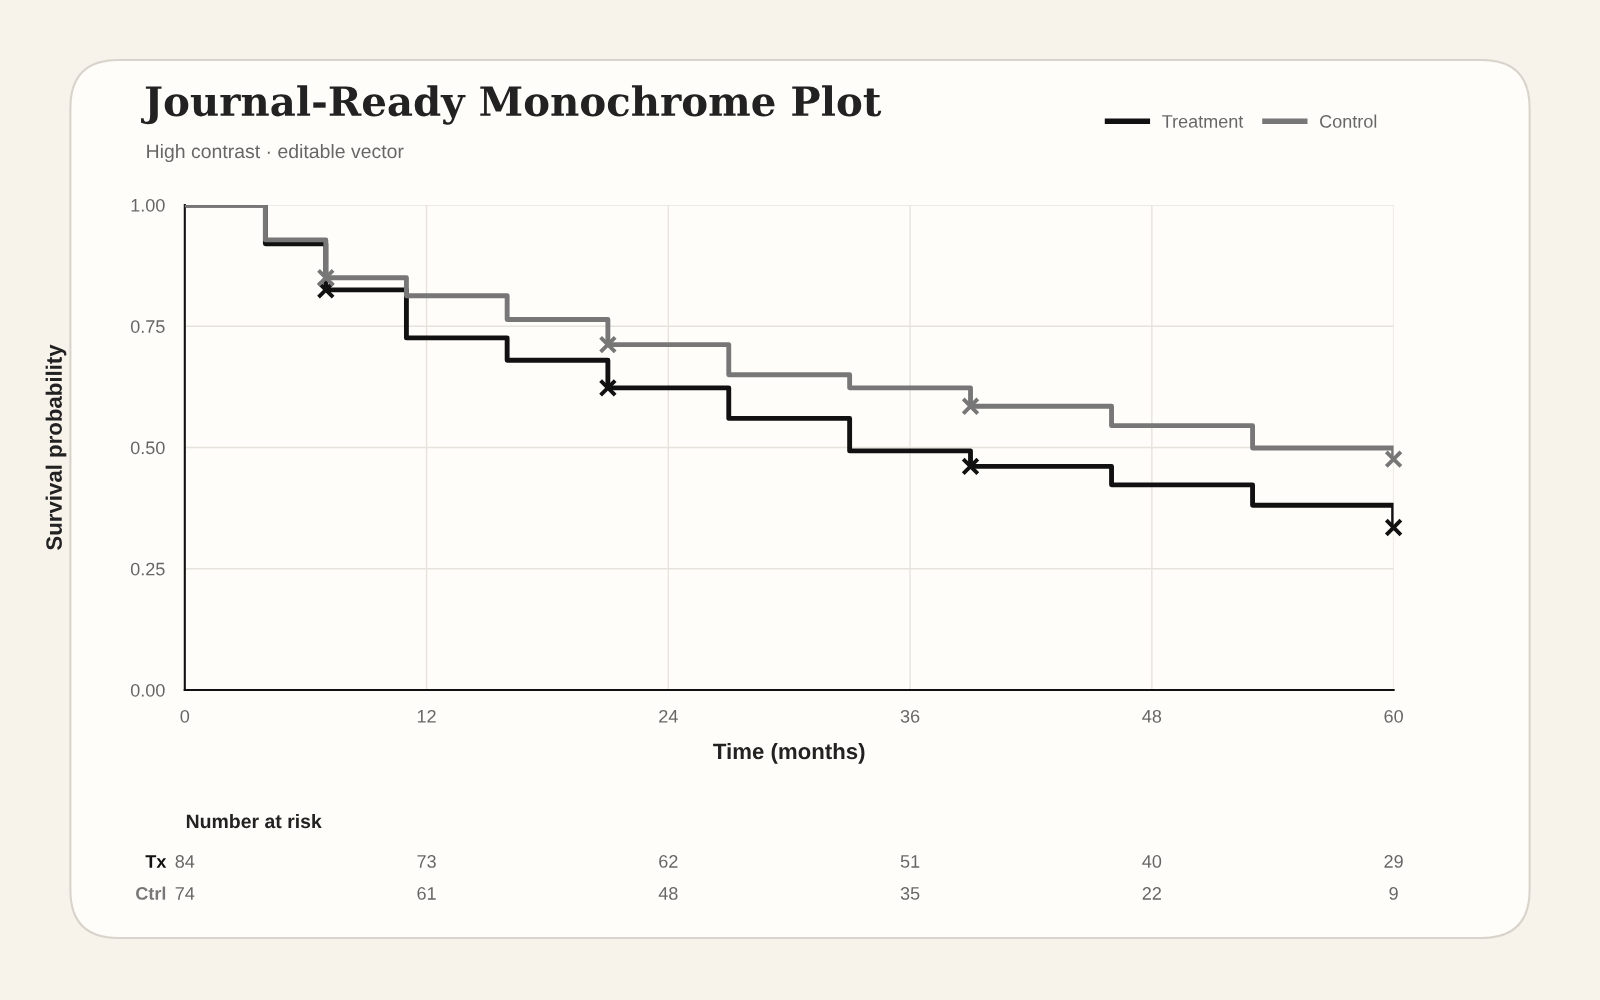 Image resolution: width=1600 pixels, height=1000 pixels. I want to click on x-tick-label: 12, so click(426, 716).